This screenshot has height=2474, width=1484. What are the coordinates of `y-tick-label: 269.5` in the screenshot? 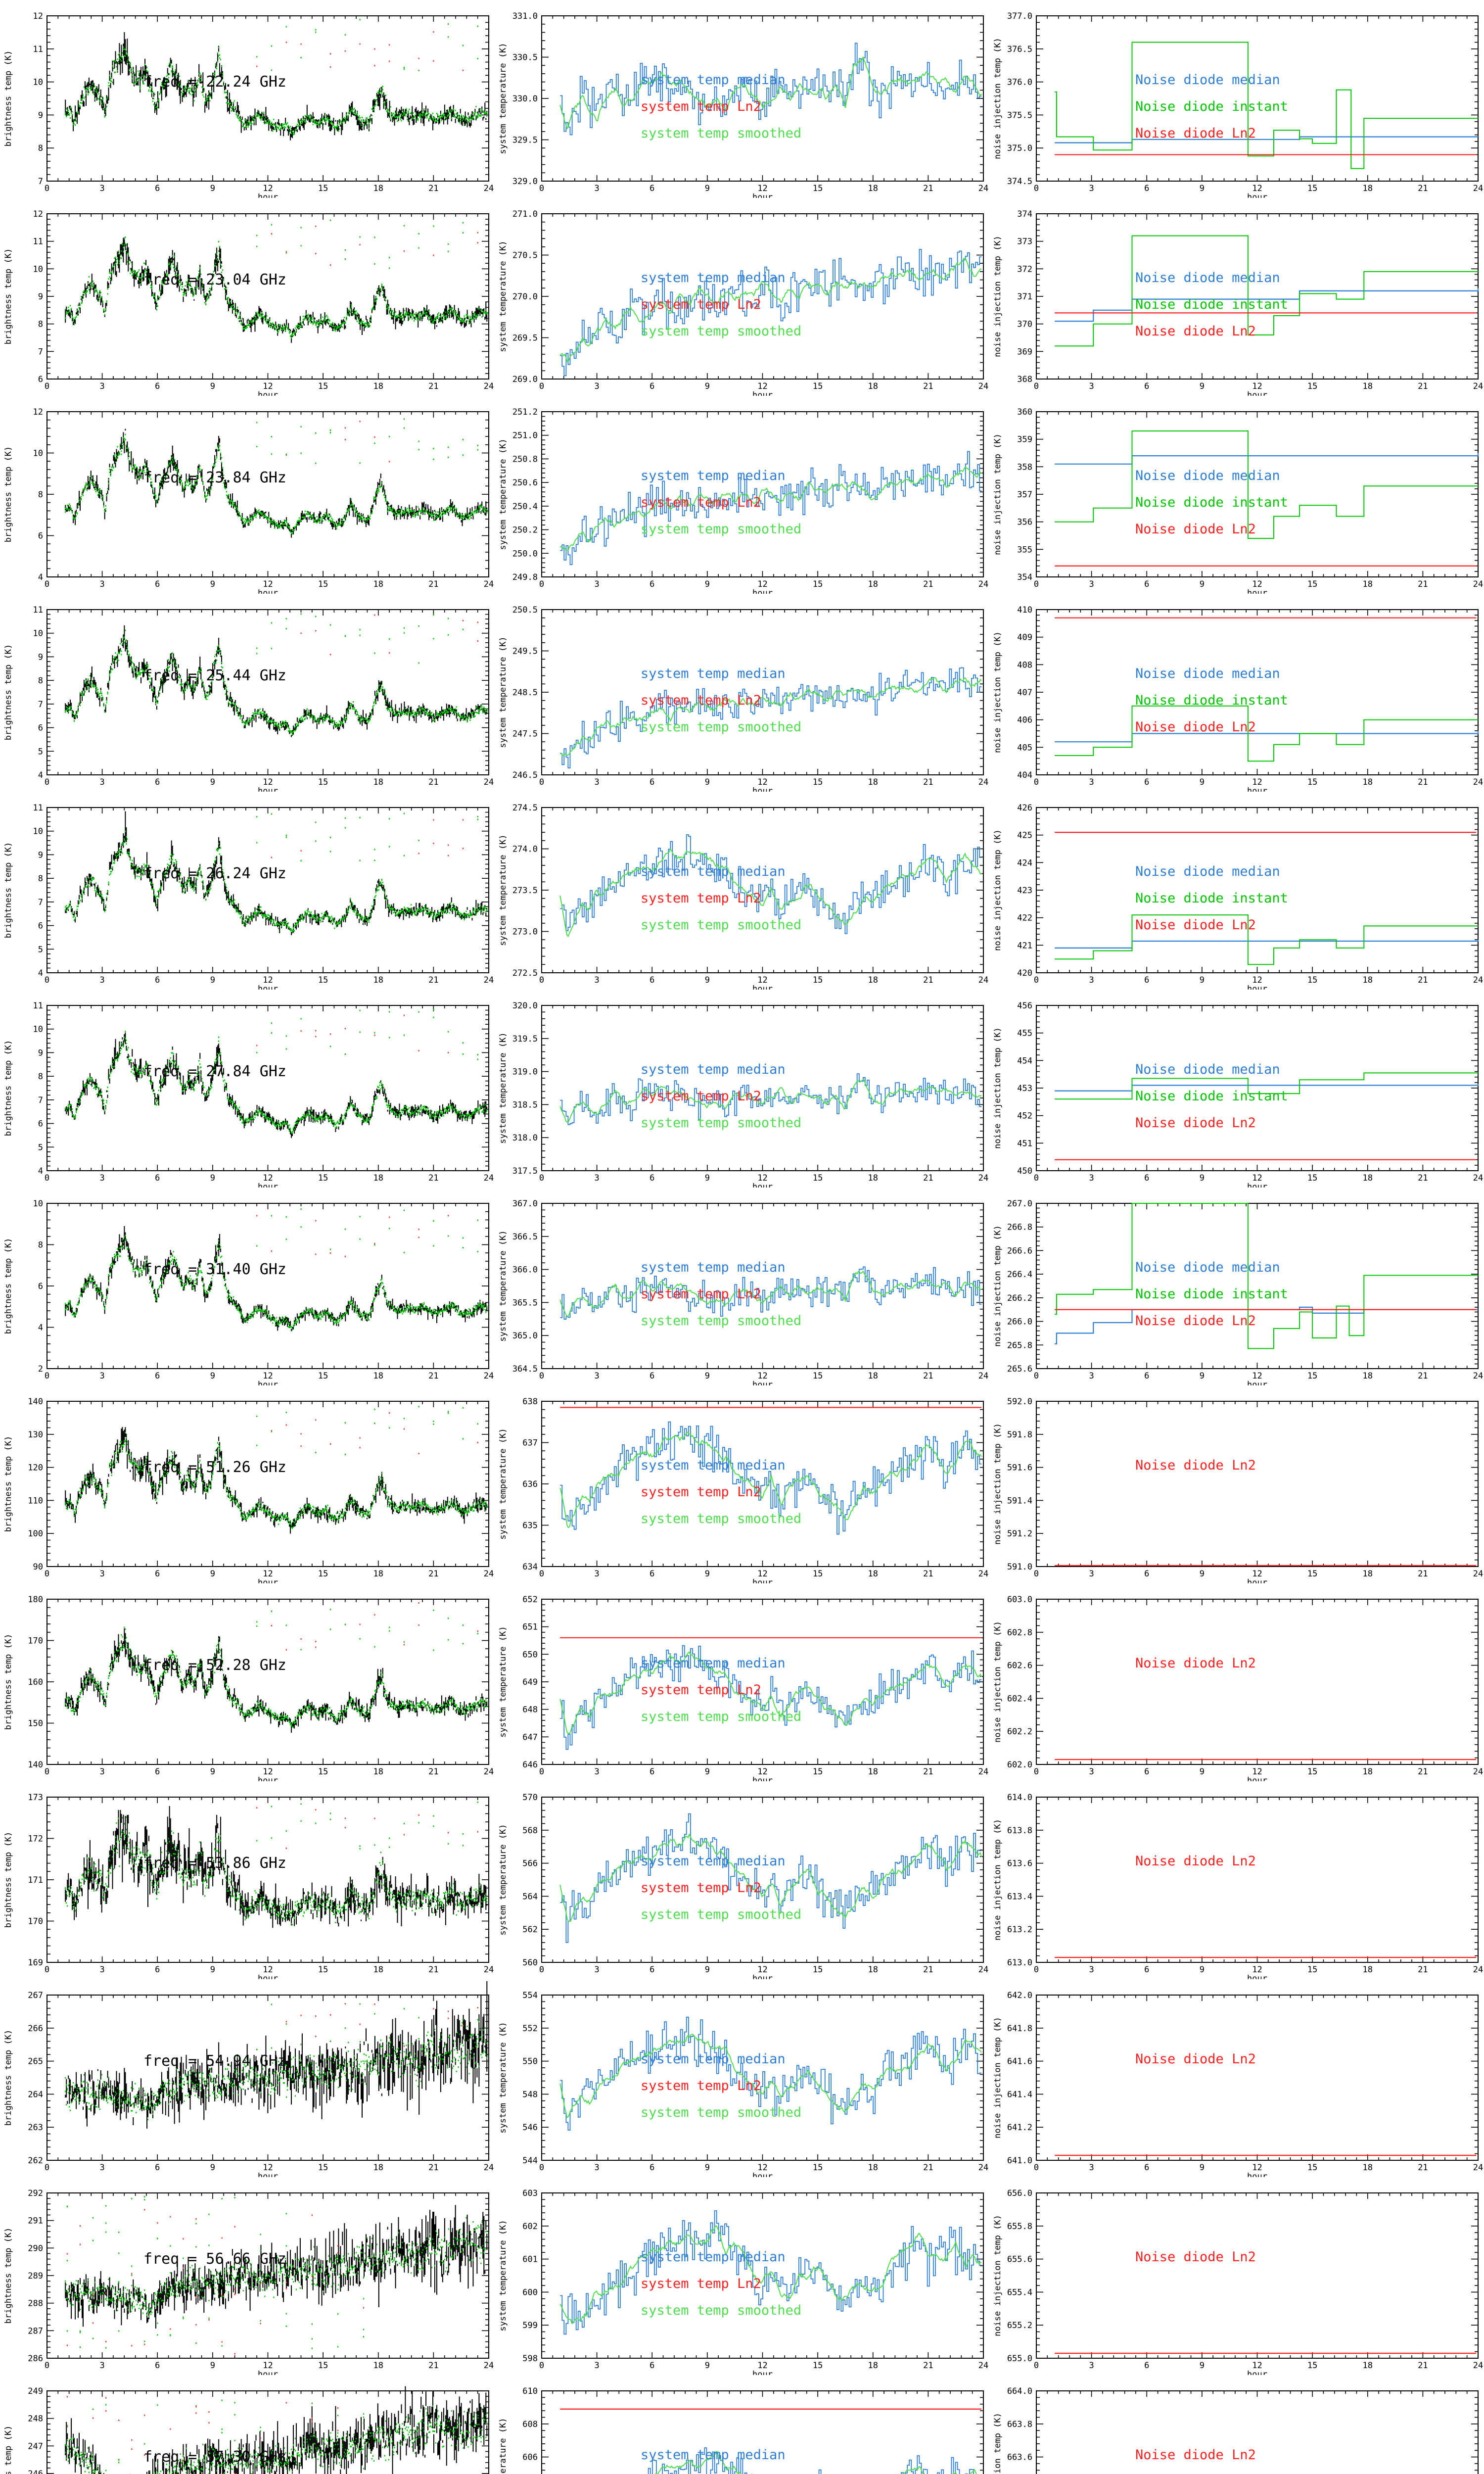 It's located at (525, 338).